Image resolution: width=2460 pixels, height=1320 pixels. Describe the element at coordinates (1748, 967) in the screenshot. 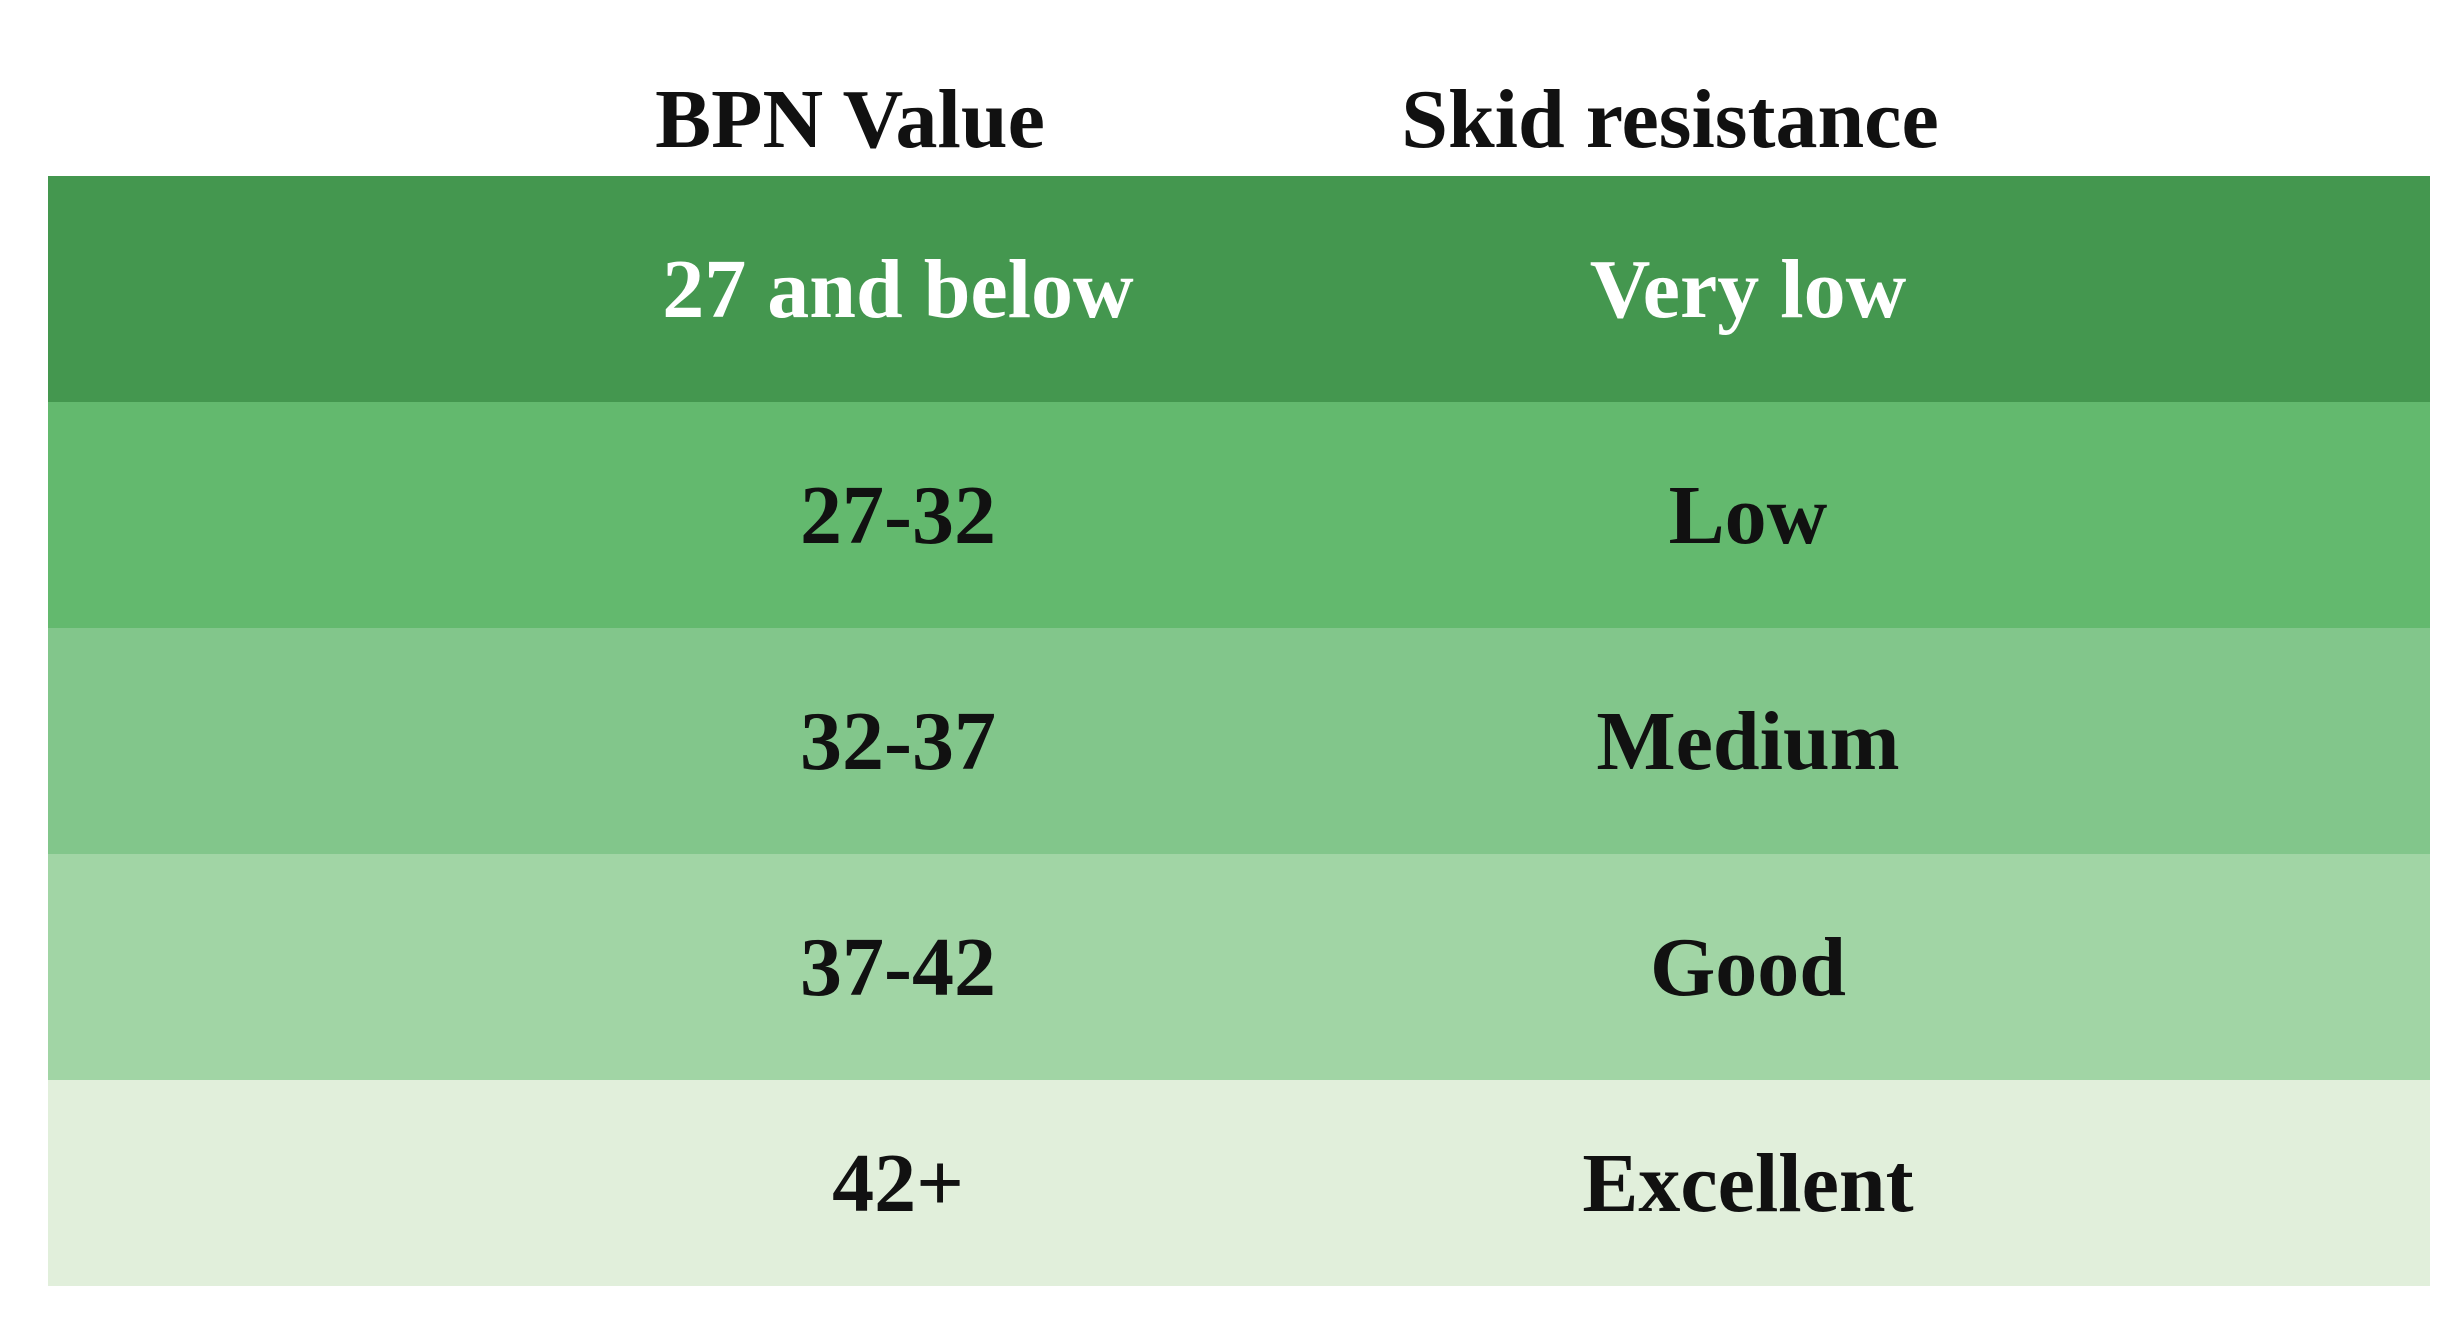

I see `skid-resistance-cell: Good` at that location.